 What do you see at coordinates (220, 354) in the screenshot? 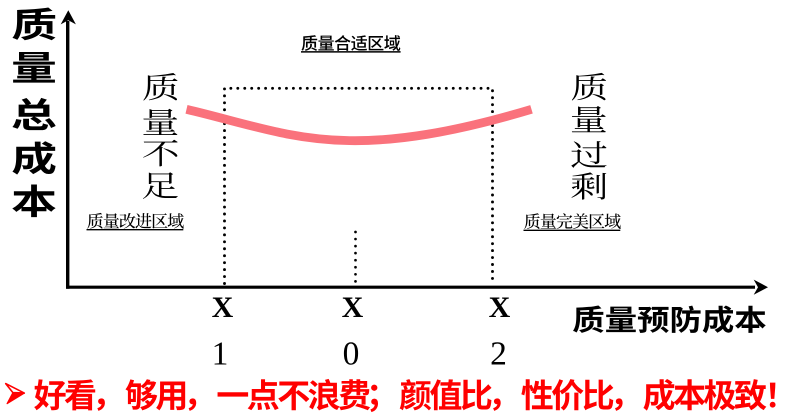
I see `svg-text: 1` at bounding box center [220, 354].